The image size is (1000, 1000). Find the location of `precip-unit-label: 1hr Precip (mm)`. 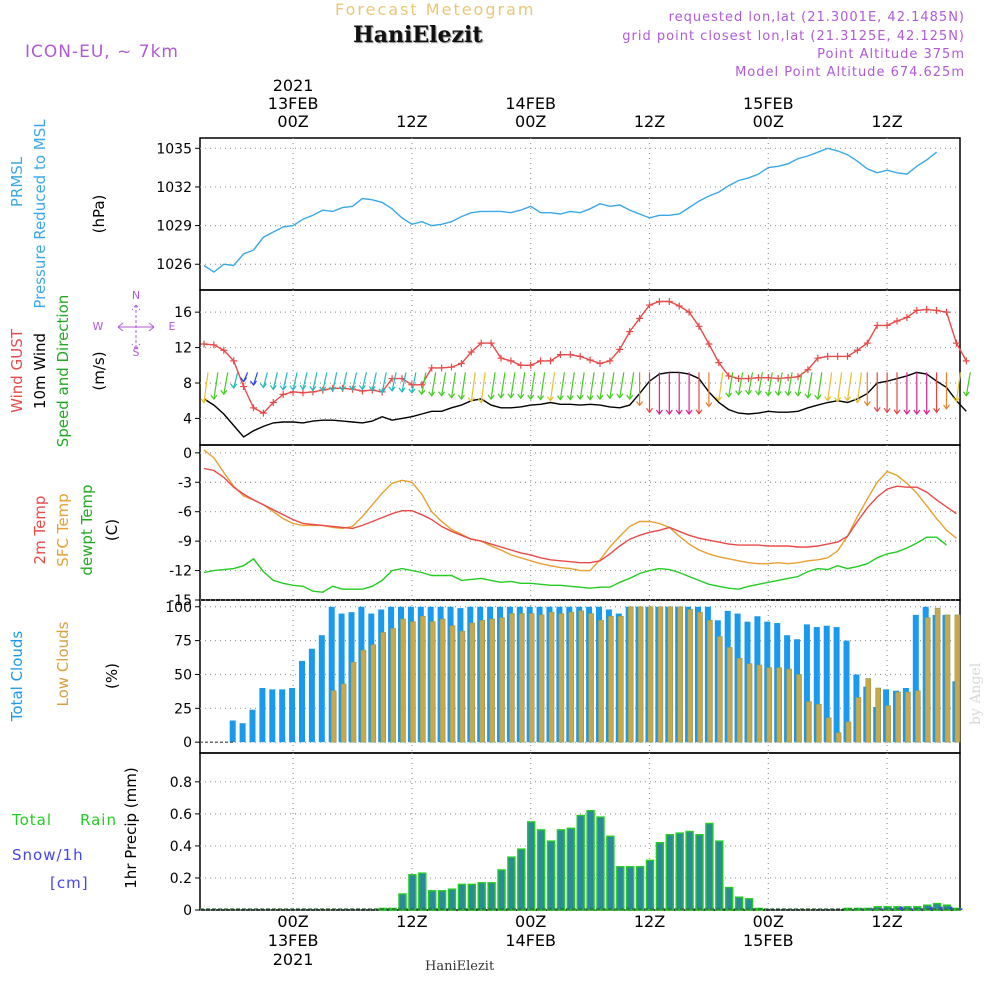

precip-unit-label: 1hr Precip (mm) is located at coordinates (131, 827).